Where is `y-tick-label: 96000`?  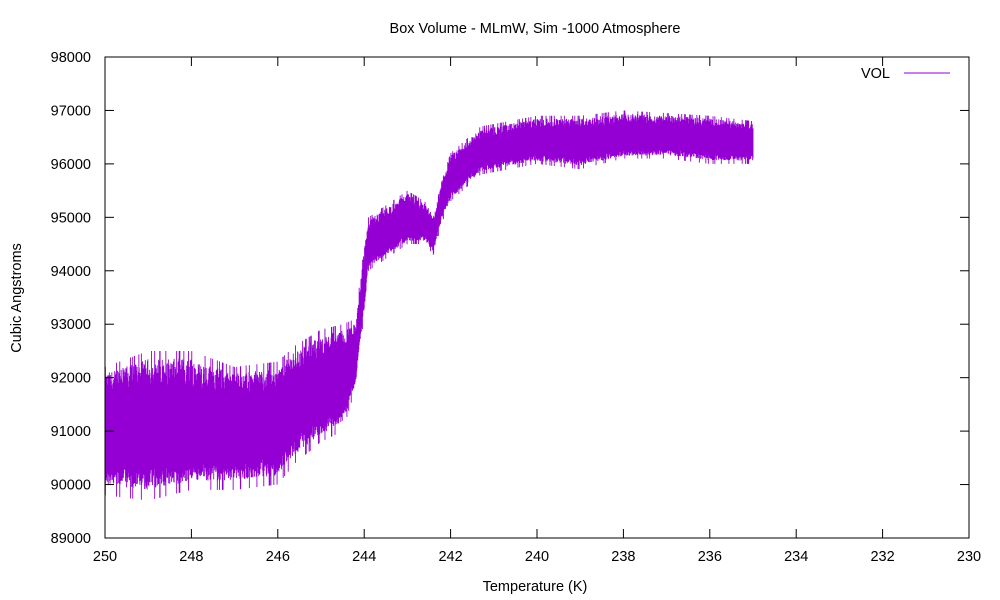
y-tick-label: 96000 is located at coordinates (71, 165).